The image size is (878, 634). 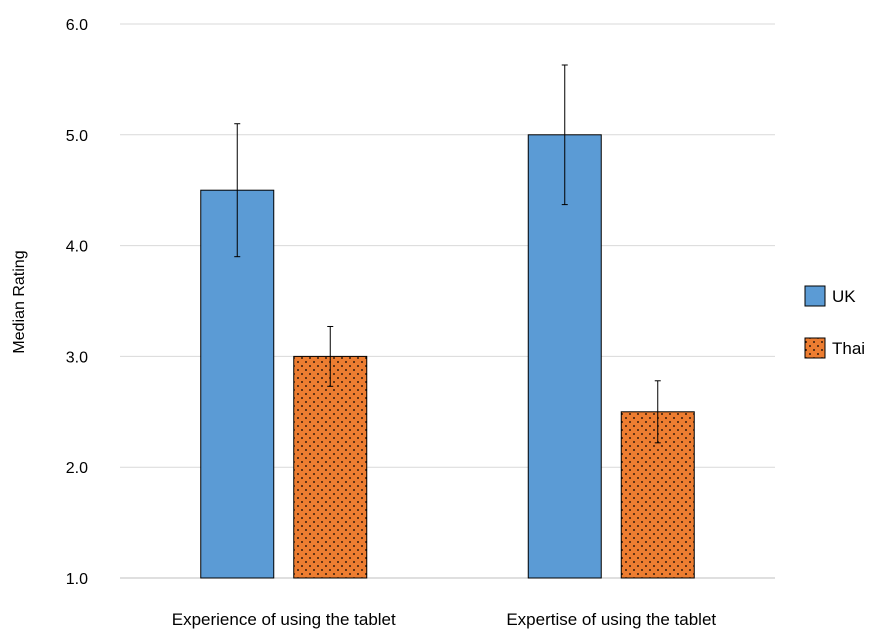 I want to click on legend-swatch-uk, so click(x=815, y=296).